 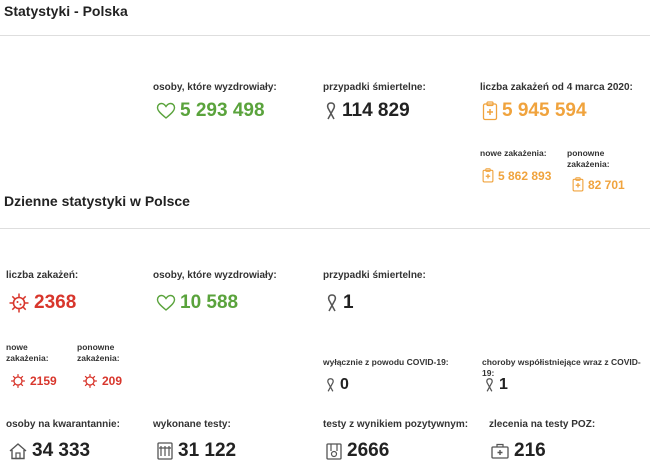 What do you see at coordinates (42, 275) in the screenshot?
I see `daily-cases-label: liczba zakażeń:` at bounding box center [42, 275].